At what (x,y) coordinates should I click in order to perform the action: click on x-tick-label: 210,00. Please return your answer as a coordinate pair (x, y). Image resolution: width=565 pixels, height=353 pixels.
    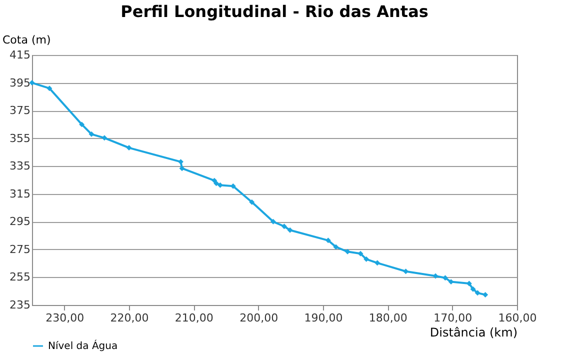
    Looking at the image, I should click on (194, 318).